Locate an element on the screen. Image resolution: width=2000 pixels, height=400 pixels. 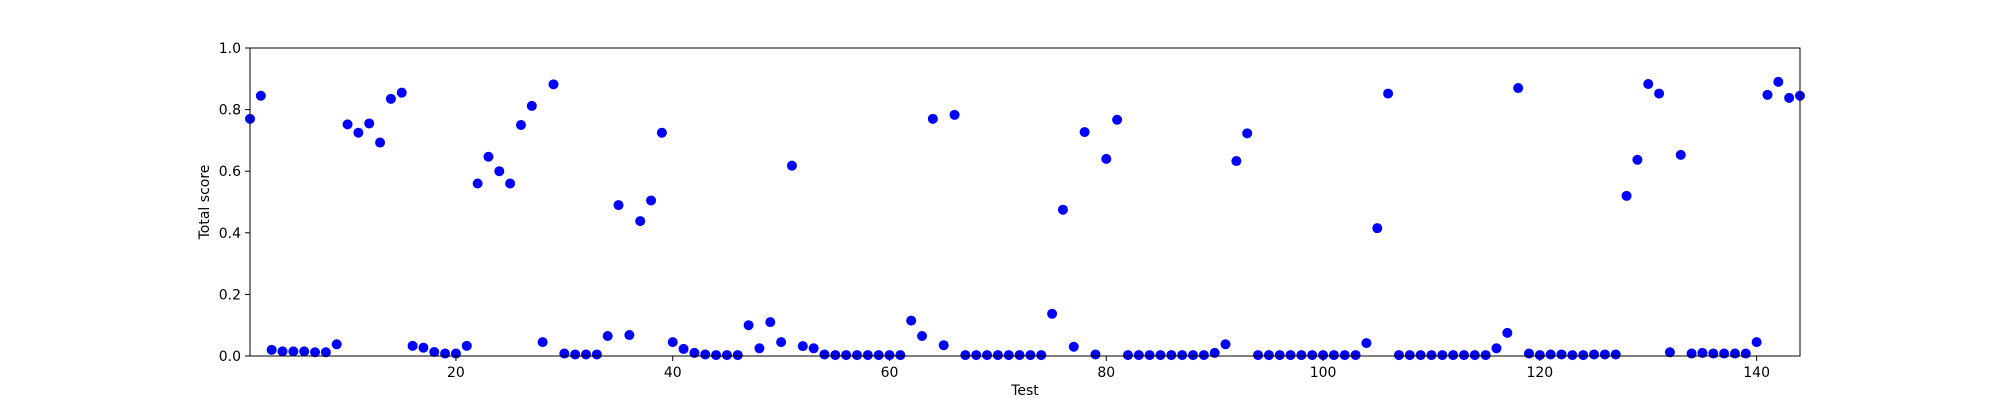
y-tick-label: 0.4 is located at coordinates (230, 234).